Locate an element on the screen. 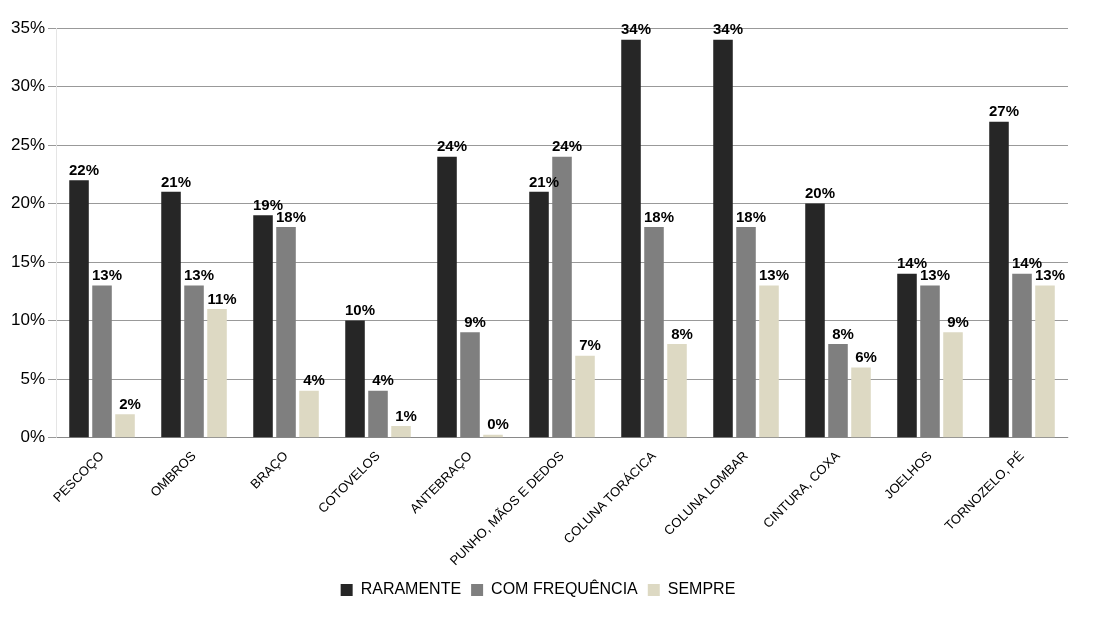  legend-label: RARAMENTE is located at coordinates (411, 589).